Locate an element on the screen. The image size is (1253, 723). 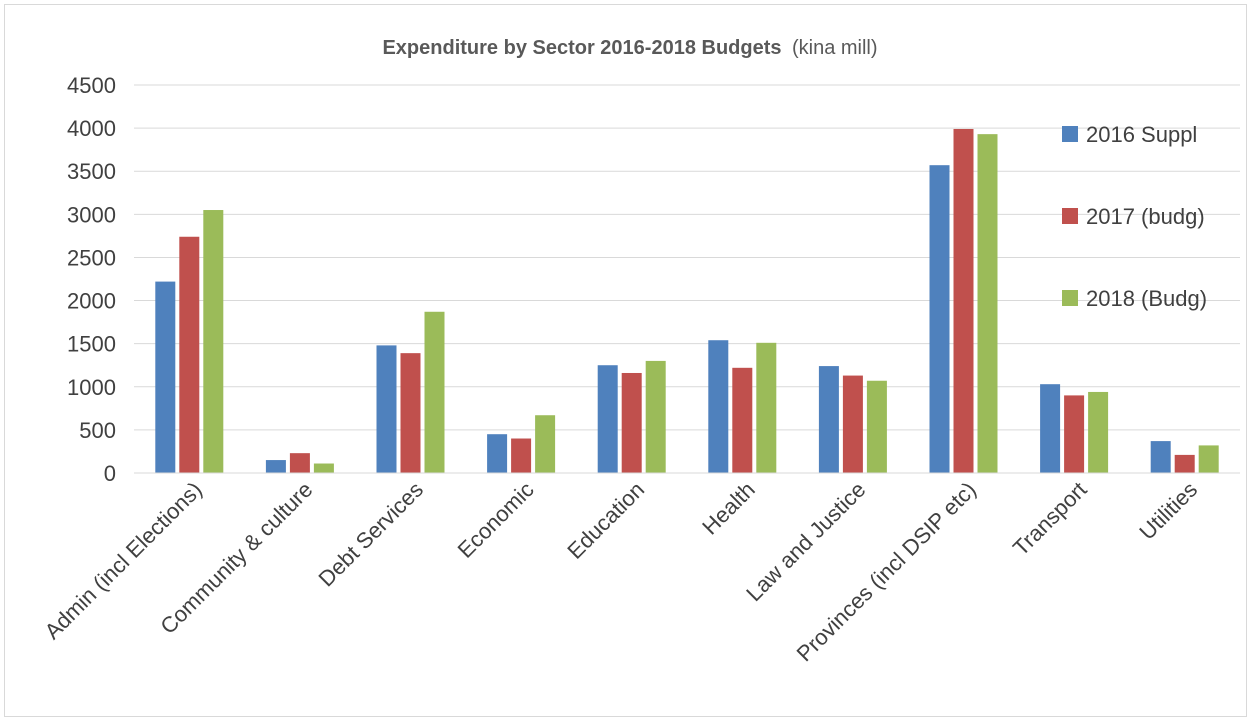
y-tick-label: 3000 is located at coordinates (91, 214).